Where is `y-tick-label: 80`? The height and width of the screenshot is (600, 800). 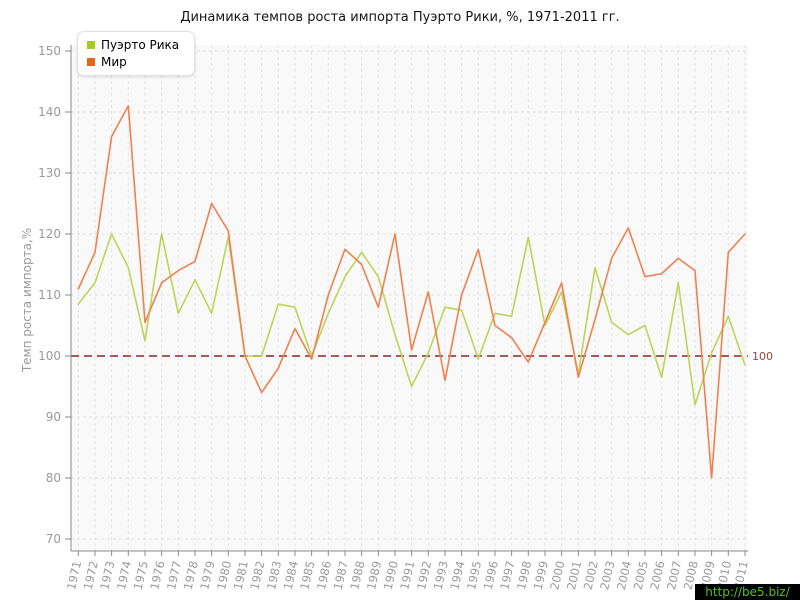
y-tick-label: 80 is located at coordinates (53, 478).